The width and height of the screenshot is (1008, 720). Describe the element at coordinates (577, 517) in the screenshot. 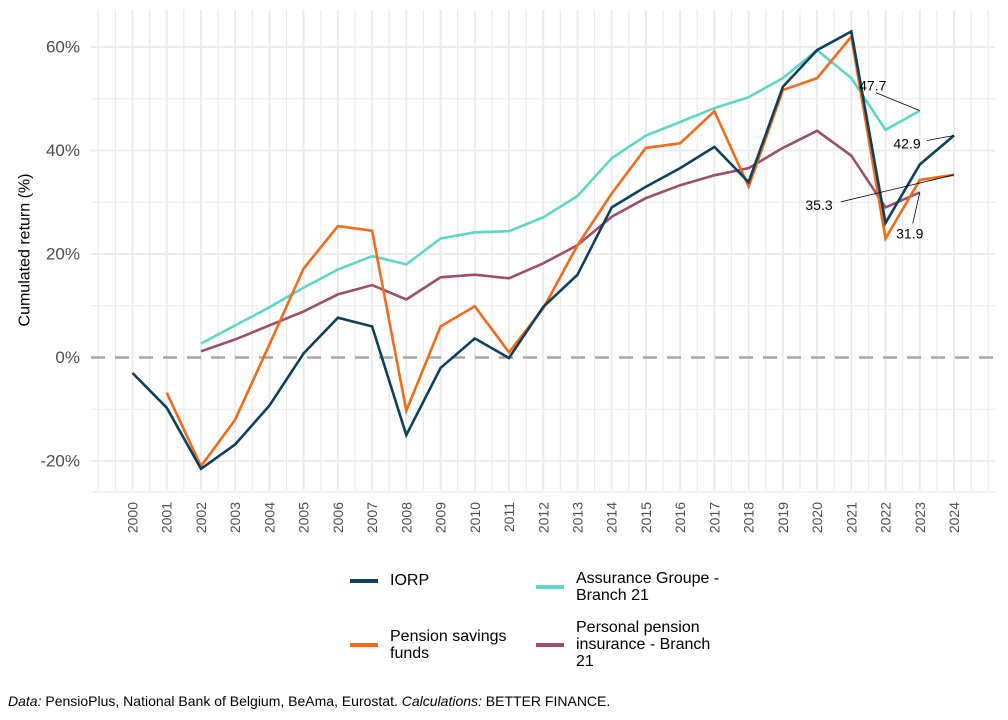

I see `x-tick-label: 2013` at that location.